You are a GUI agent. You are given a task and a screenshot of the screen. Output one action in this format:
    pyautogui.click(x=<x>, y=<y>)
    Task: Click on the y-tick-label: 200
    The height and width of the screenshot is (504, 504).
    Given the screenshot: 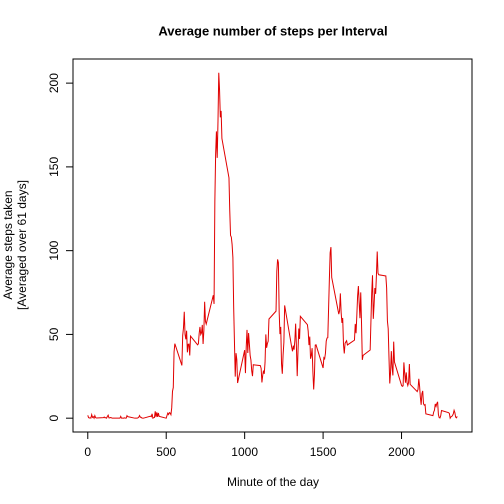 What is the action you would take?
    pyautogui.click(x=54, y=83)
    